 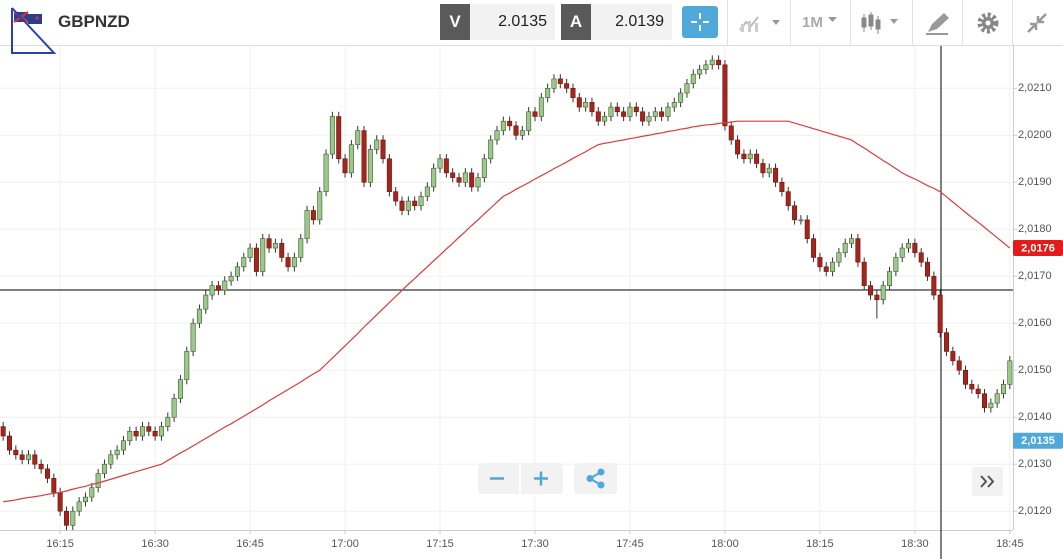 What do you see at coordinates (250, 544) in the screenshot?
I see `x-tick-label: 16:45` at bounding box center [250, 544].